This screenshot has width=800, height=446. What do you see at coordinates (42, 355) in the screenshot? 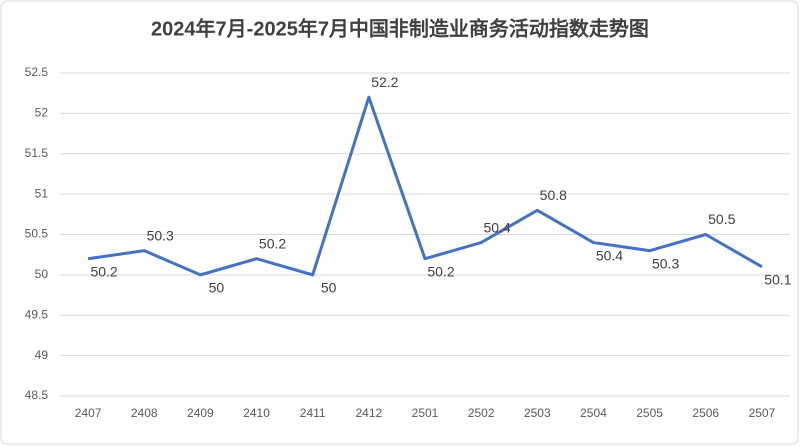
I see `y-tick-label: 49` at bounding box center [42, 355].